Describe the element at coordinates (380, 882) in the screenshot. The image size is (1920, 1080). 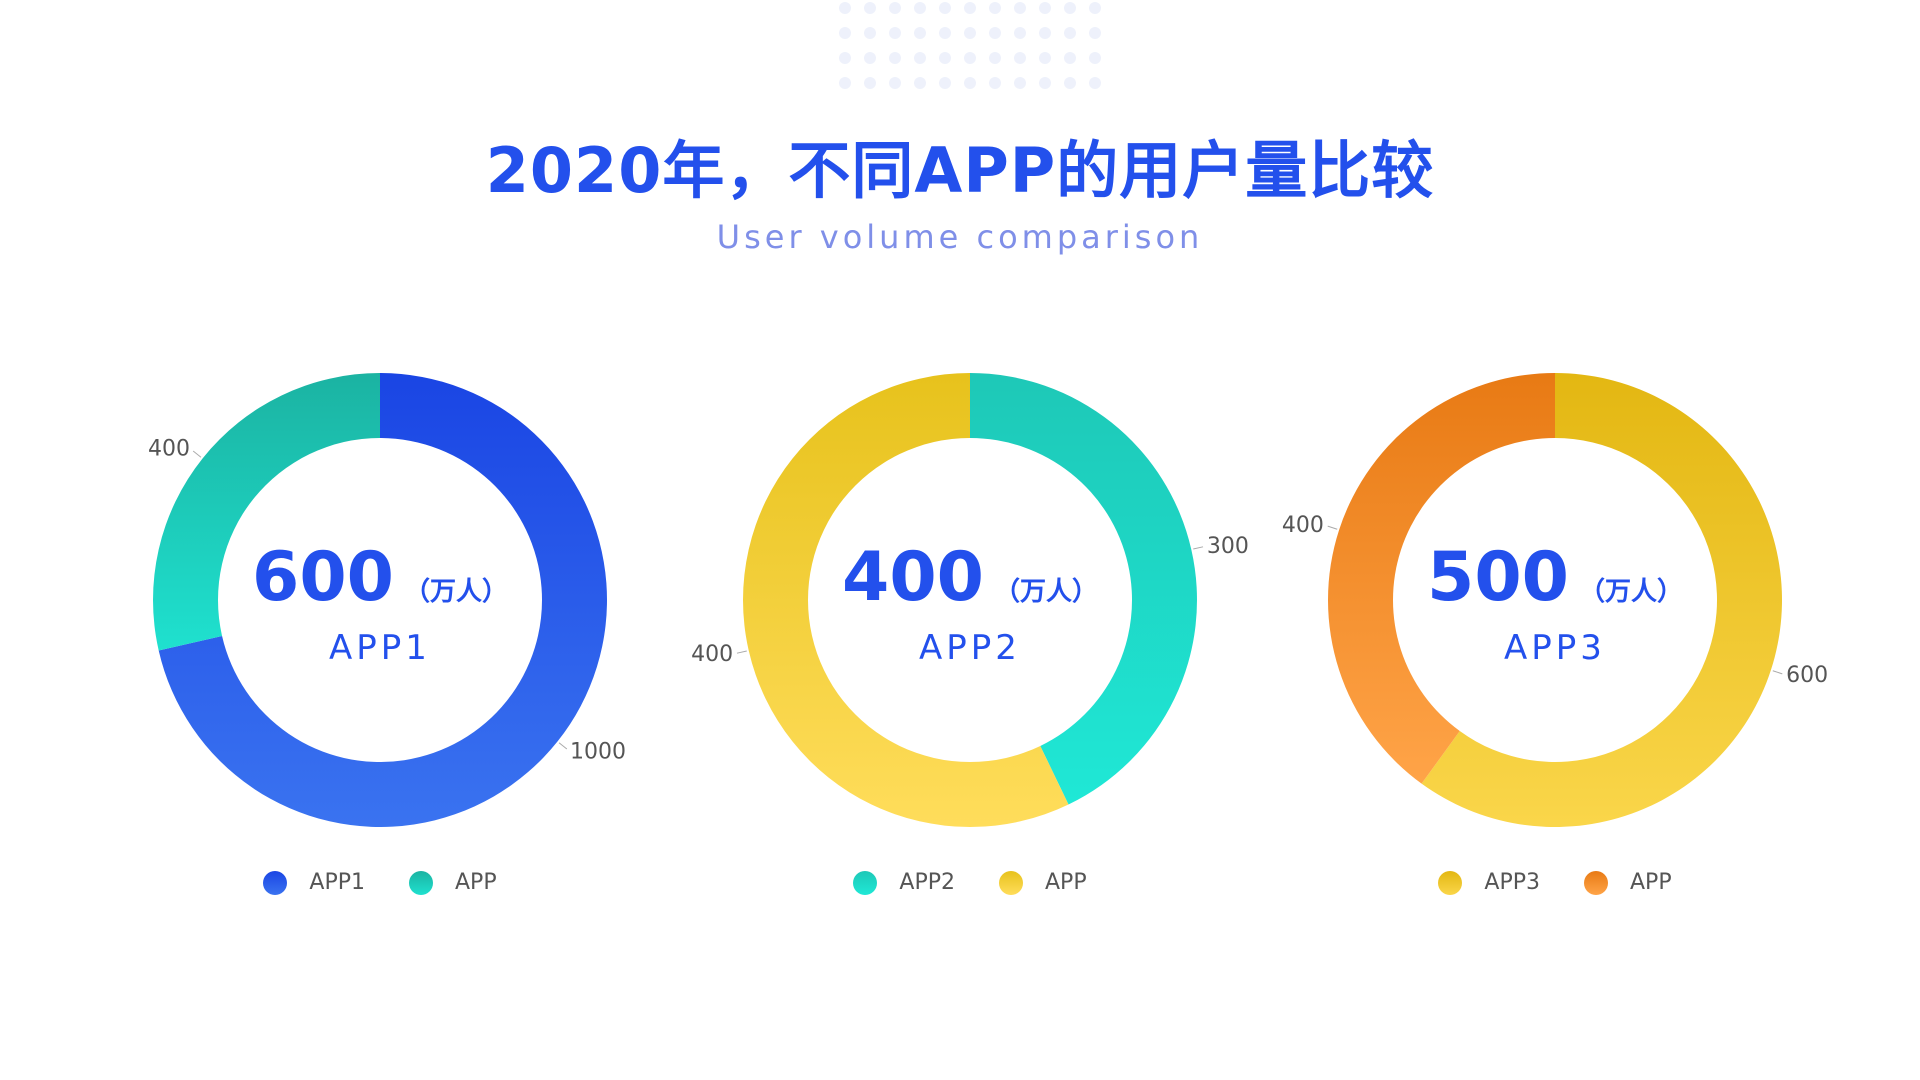
I see `chart-legend: APP1 APP` at that location.